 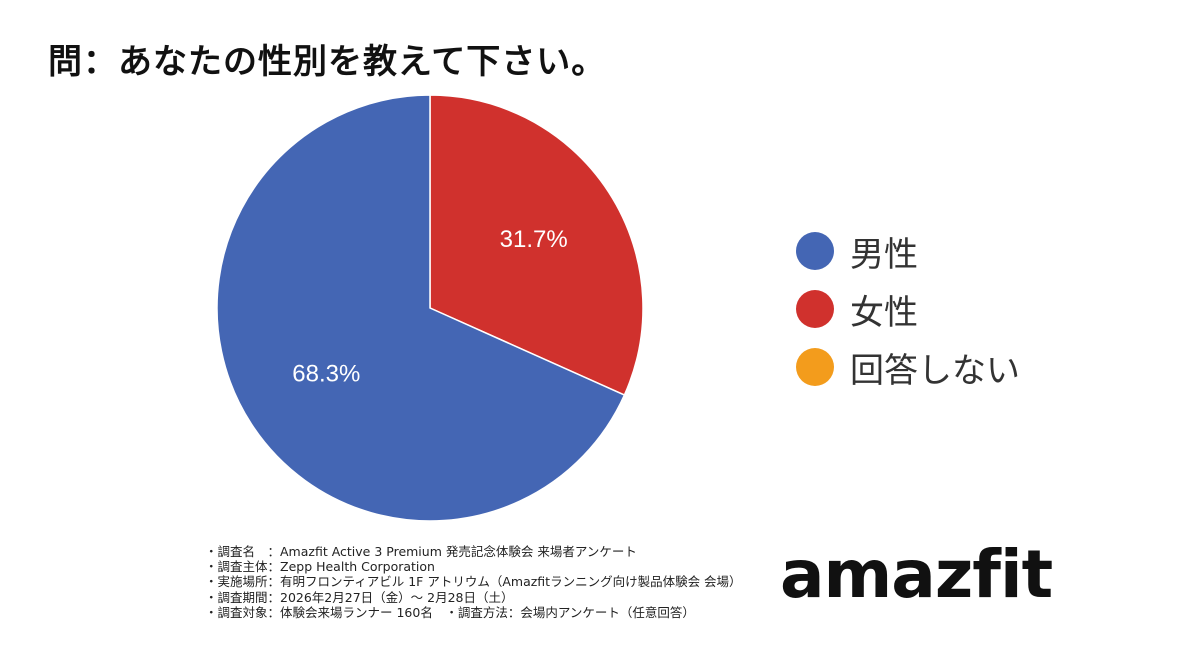 I want to click on legend-swatch-no-answer, so click(x=815, y=367).